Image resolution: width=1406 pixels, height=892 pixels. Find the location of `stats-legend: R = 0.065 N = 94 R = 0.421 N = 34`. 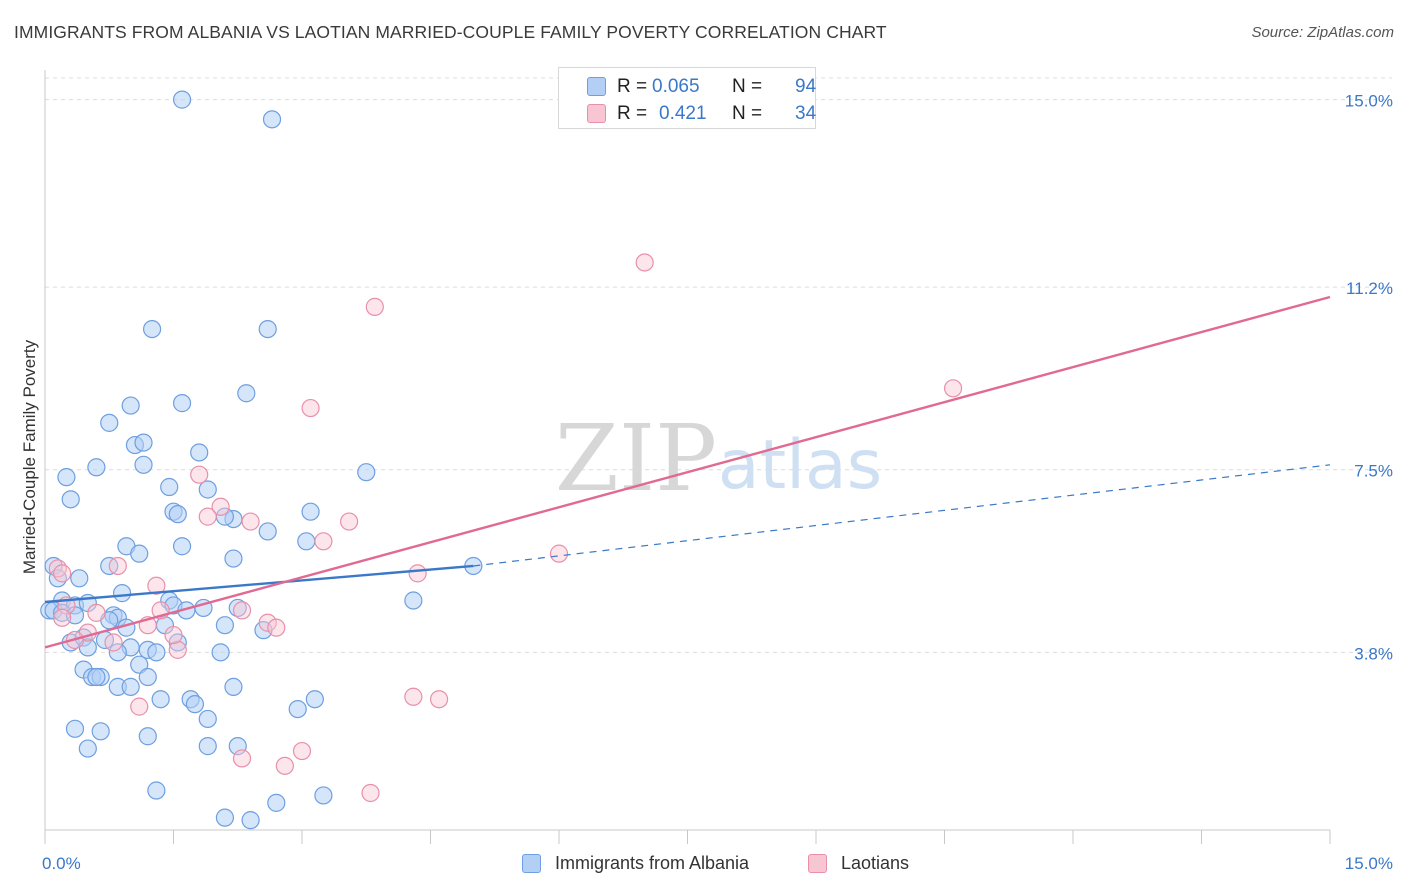

stats-legend: R = 0.065 N = 94 R = 0.421 N = 34 is located at coordinates (687, 98).